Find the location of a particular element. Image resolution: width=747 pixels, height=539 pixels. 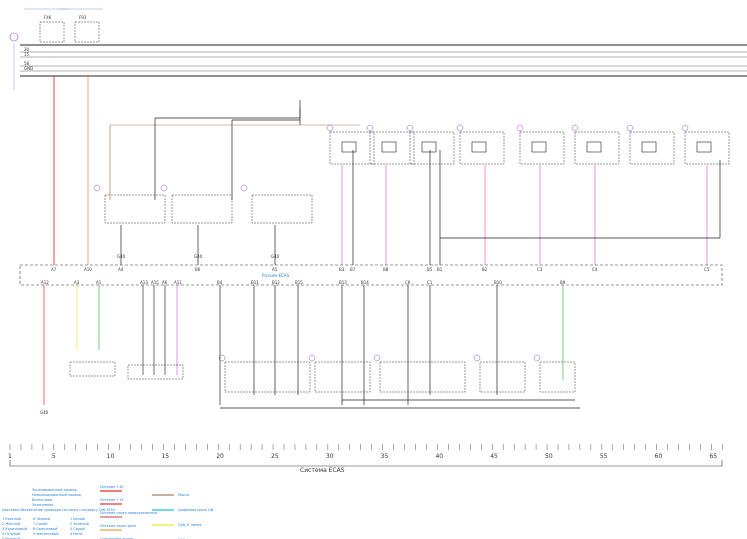

legend-color: 3 Серый is located at coordinates (77, 529).